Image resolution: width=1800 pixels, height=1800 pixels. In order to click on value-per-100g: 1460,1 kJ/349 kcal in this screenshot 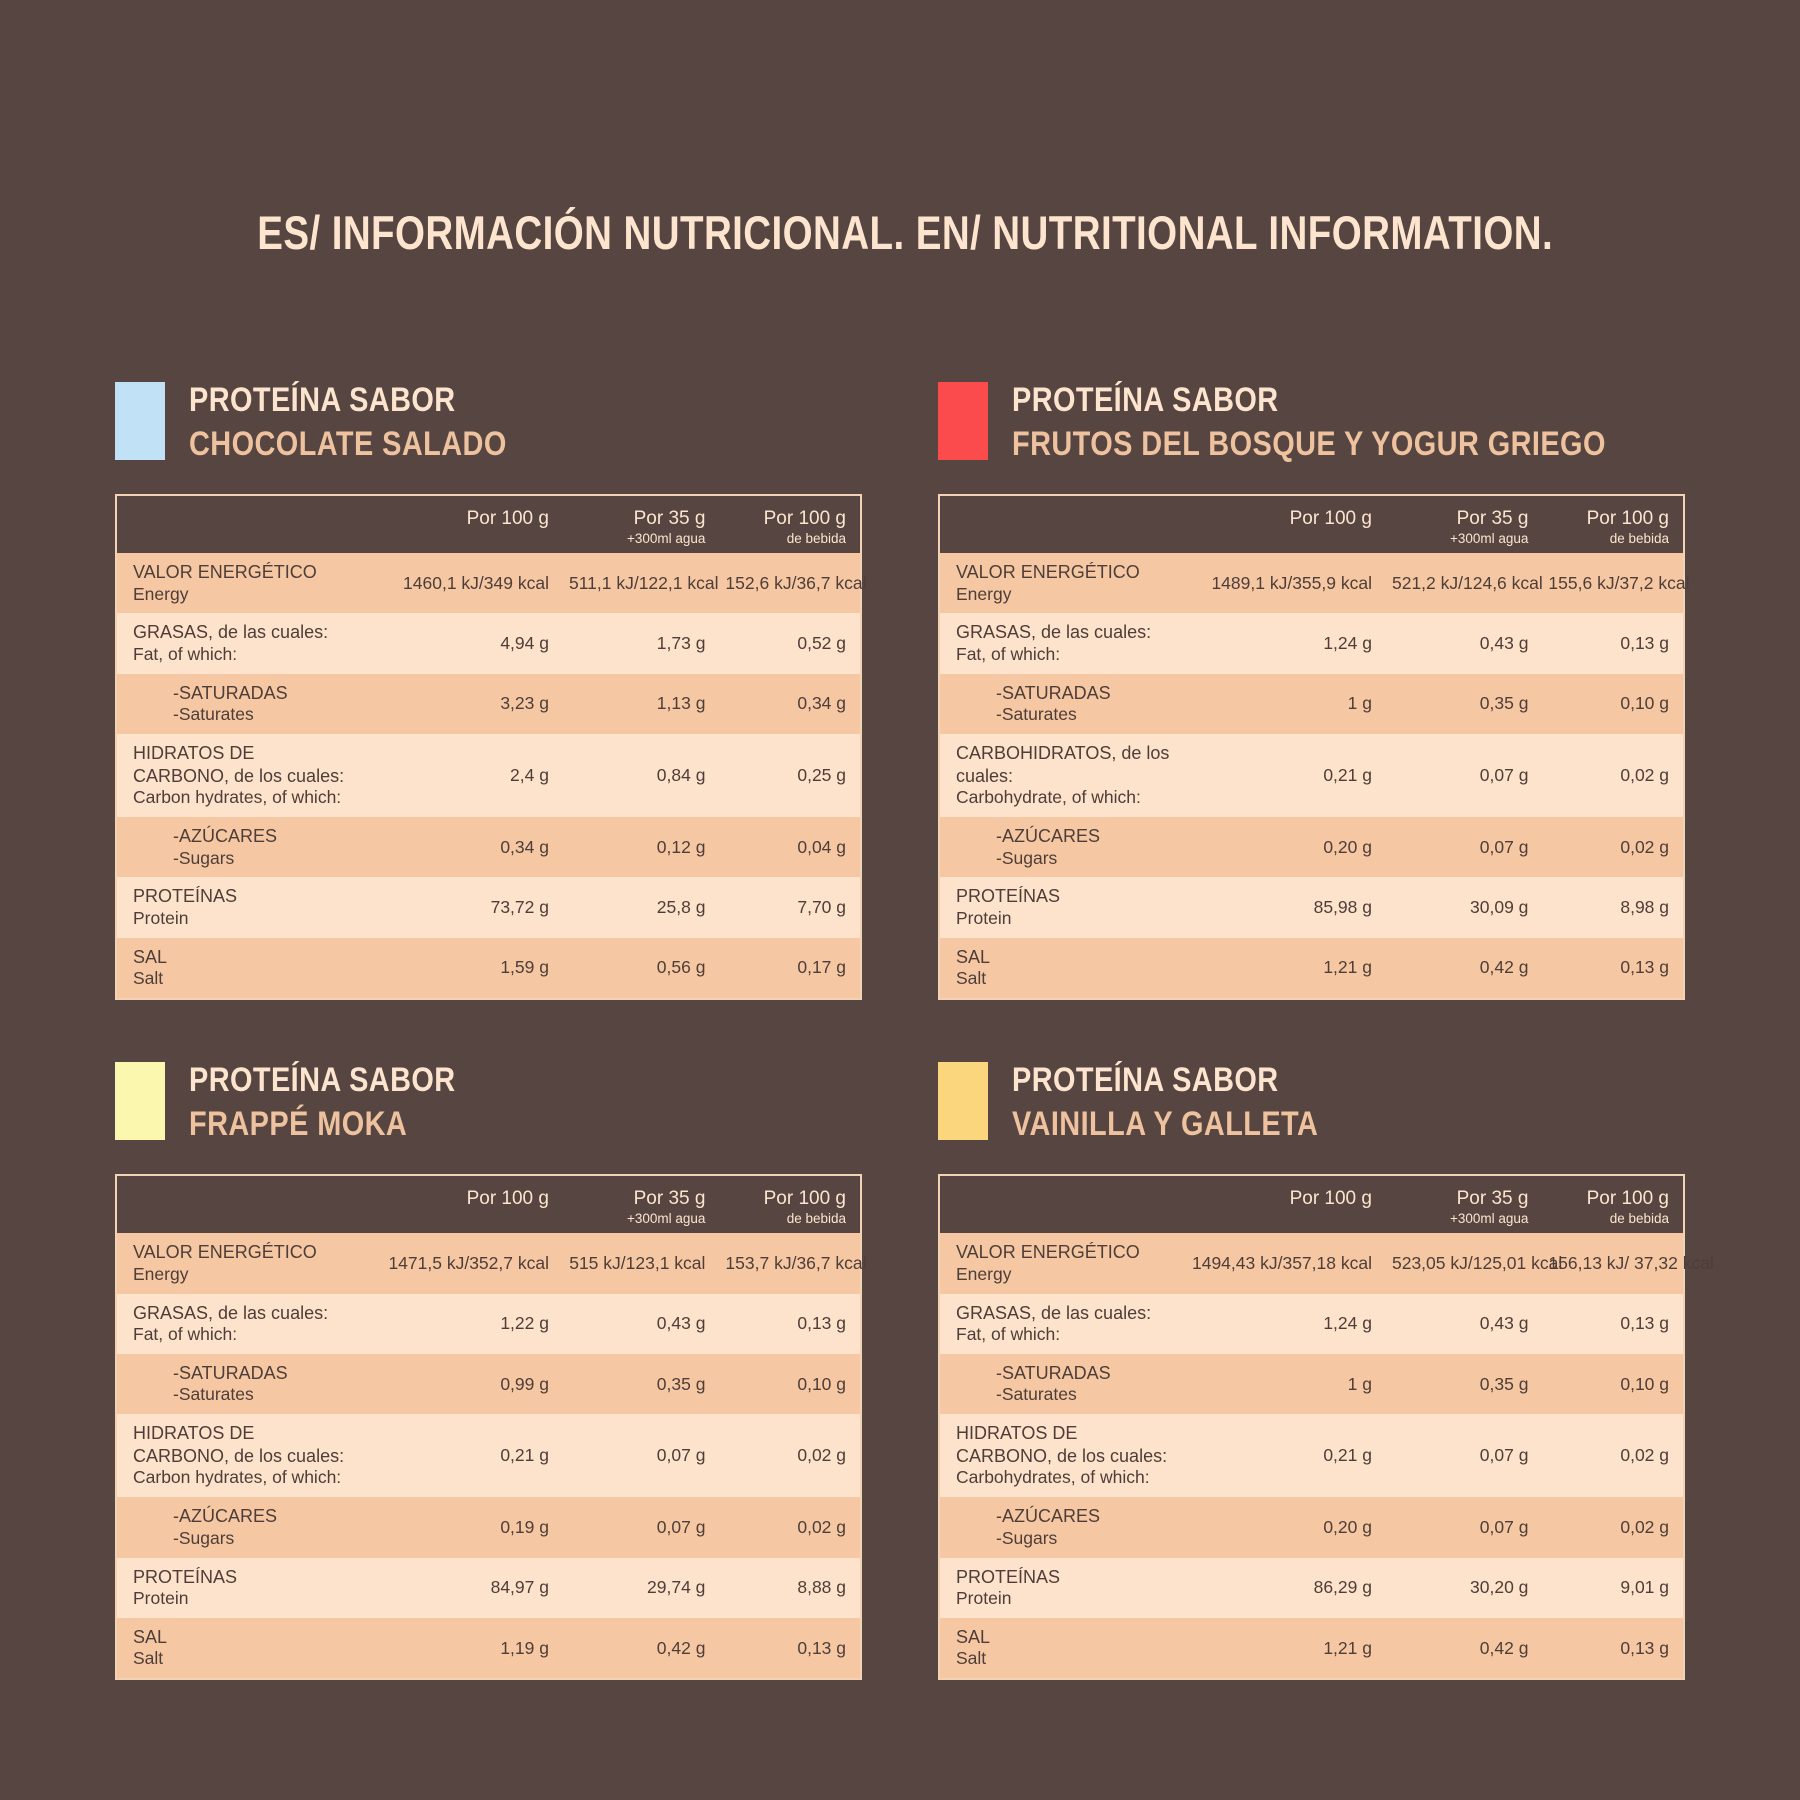, I will do `click(462, 583)`.